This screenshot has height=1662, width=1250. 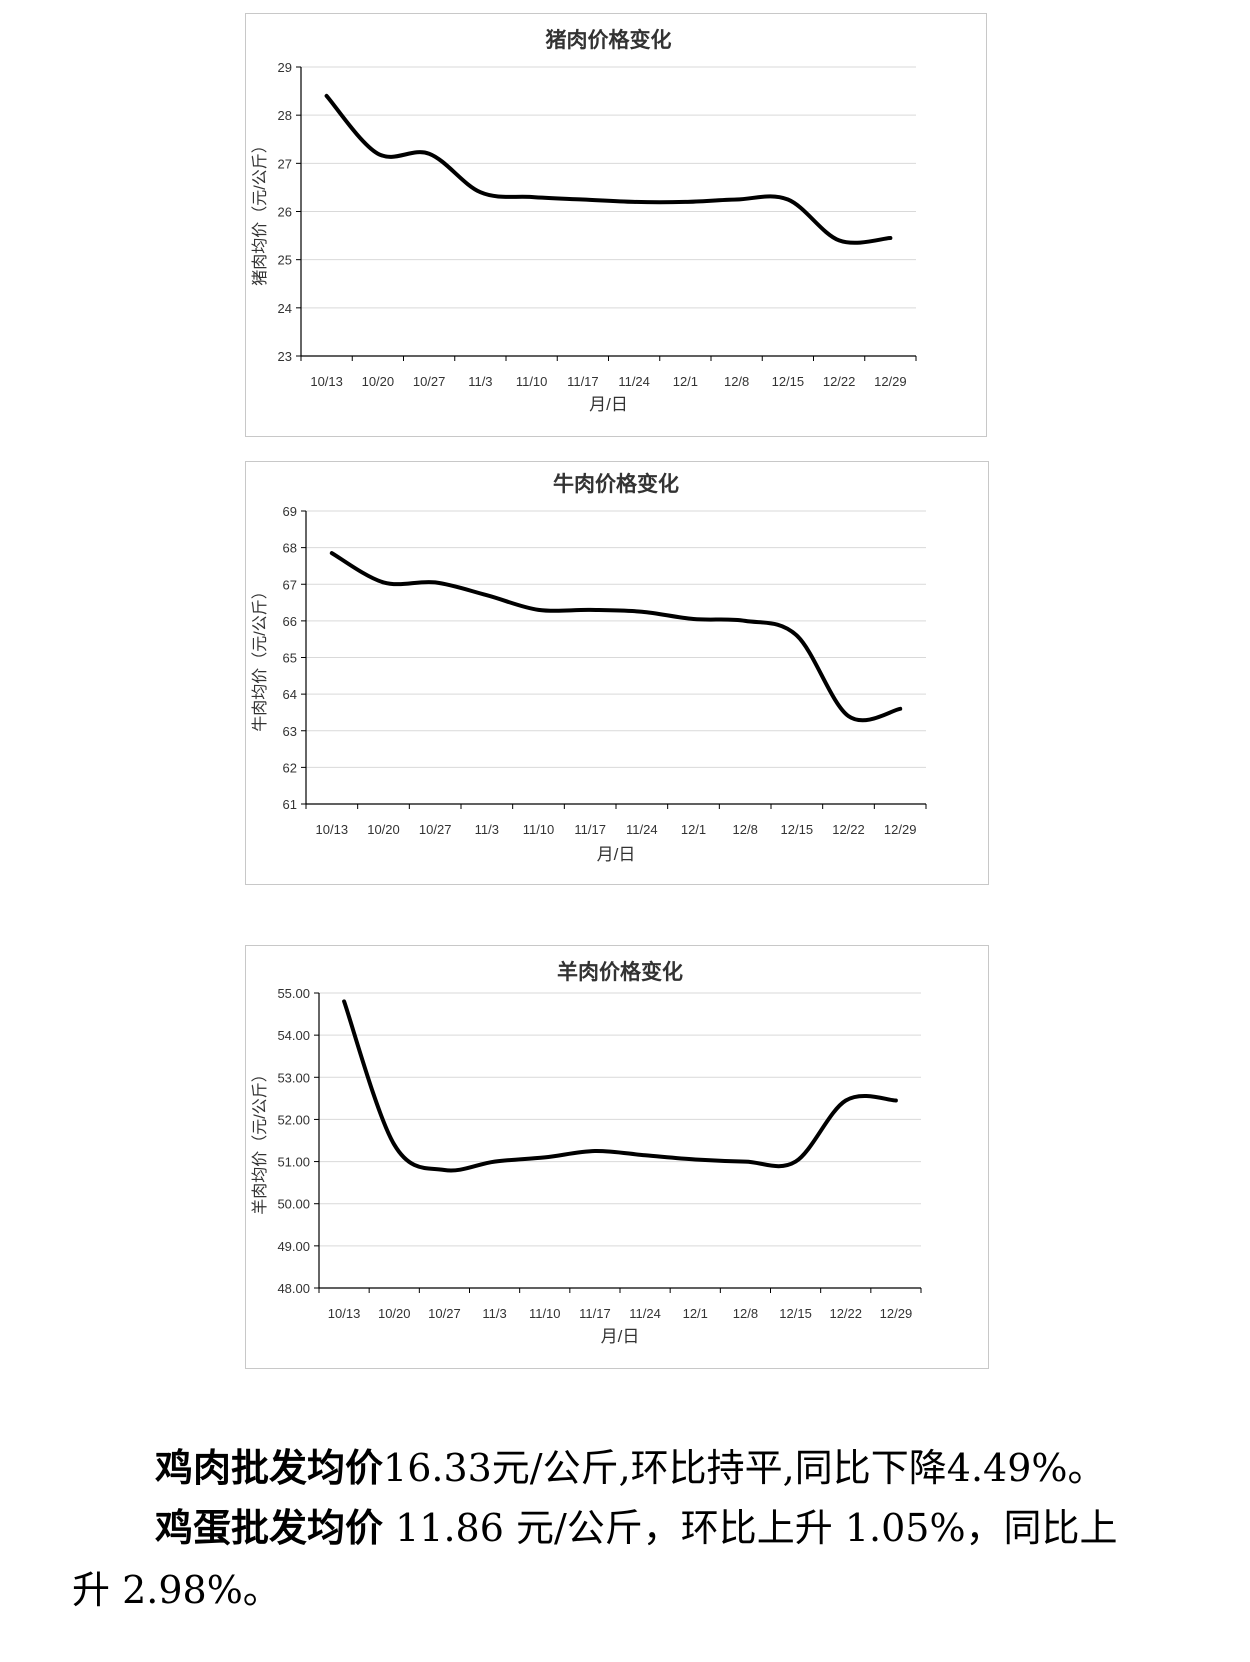 I want to click on y-tick-label: 67, so click(x=290, y=584).